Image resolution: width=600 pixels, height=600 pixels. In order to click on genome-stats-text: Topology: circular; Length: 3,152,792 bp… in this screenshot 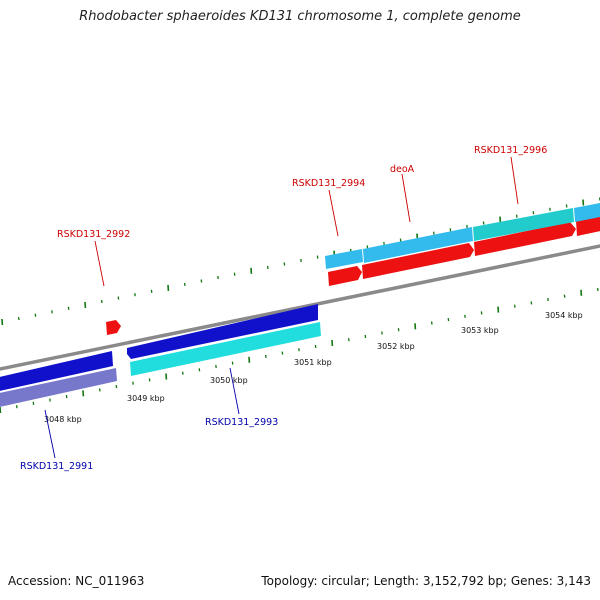, I will do `click(426, 581)`.